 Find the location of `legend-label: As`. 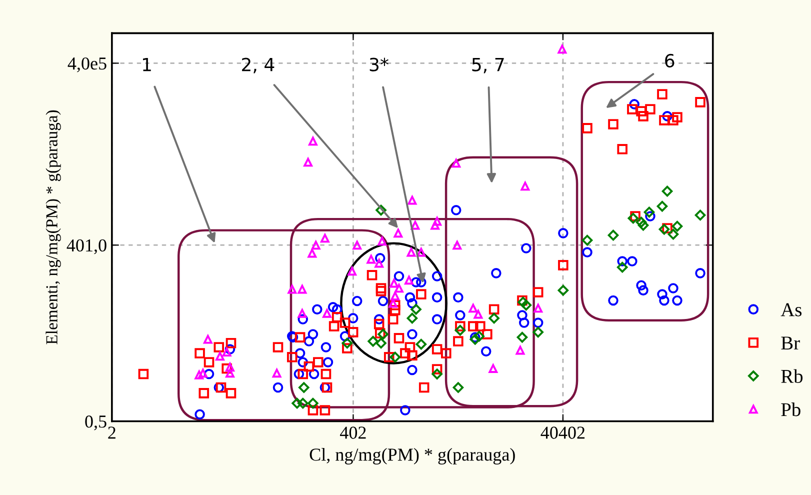

legend-label: As is located at coordinates (791, 309).